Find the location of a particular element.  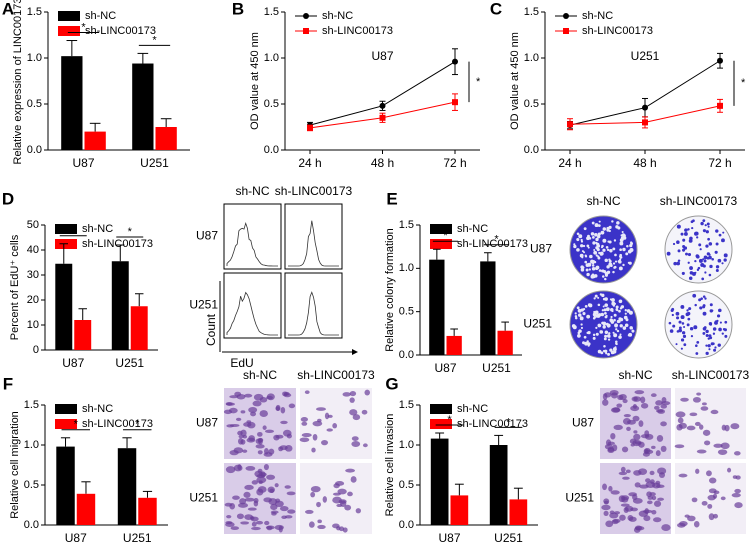

y-tick-label: 0 is located at coordinates (36, 350).